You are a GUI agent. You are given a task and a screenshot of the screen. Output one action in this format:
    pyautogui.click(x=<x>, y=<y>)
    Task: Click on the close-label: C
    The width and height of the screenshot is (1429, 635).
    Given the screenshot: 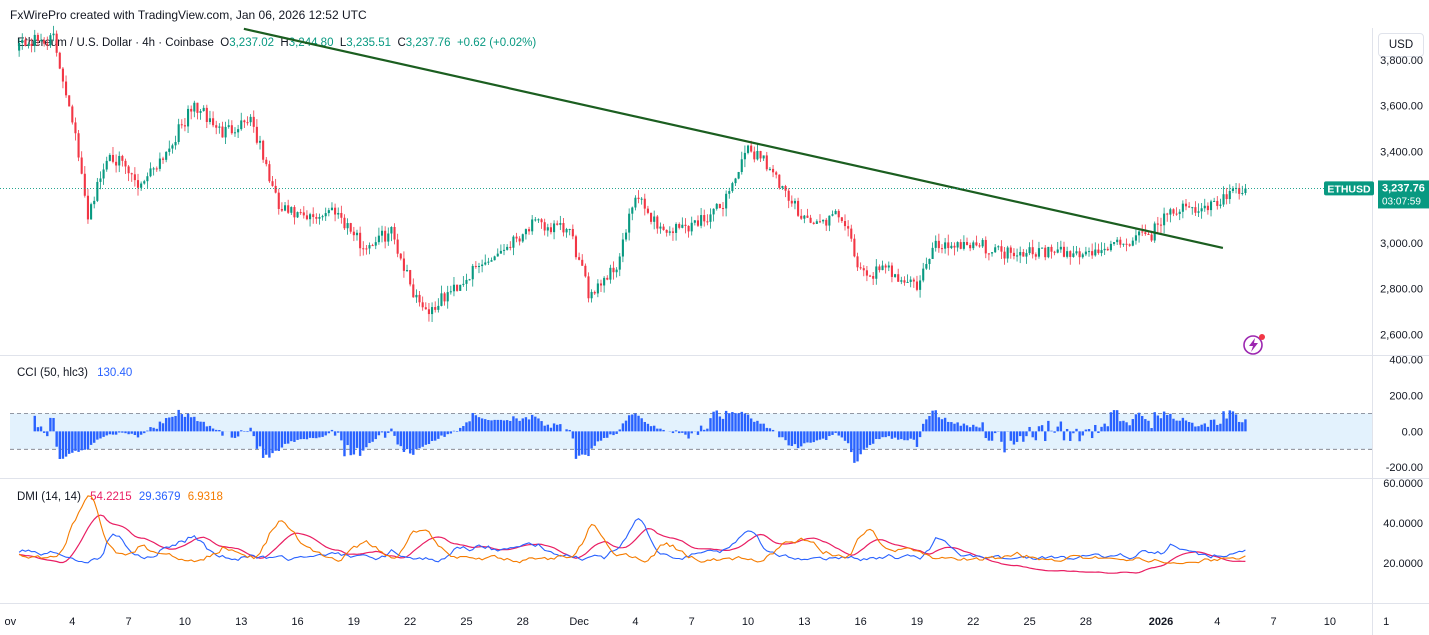 What is the action you would take?
    pyautogui.click(x=401, y=43)
    